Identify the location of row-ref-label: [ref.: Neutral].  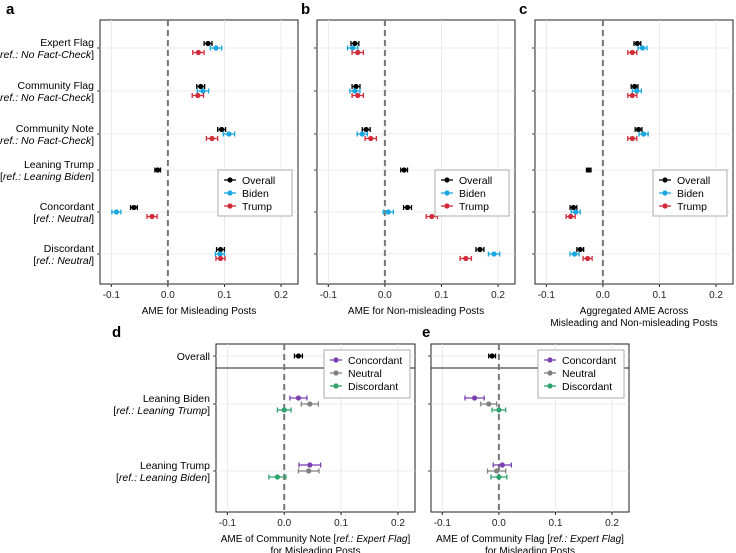
(63, 261).